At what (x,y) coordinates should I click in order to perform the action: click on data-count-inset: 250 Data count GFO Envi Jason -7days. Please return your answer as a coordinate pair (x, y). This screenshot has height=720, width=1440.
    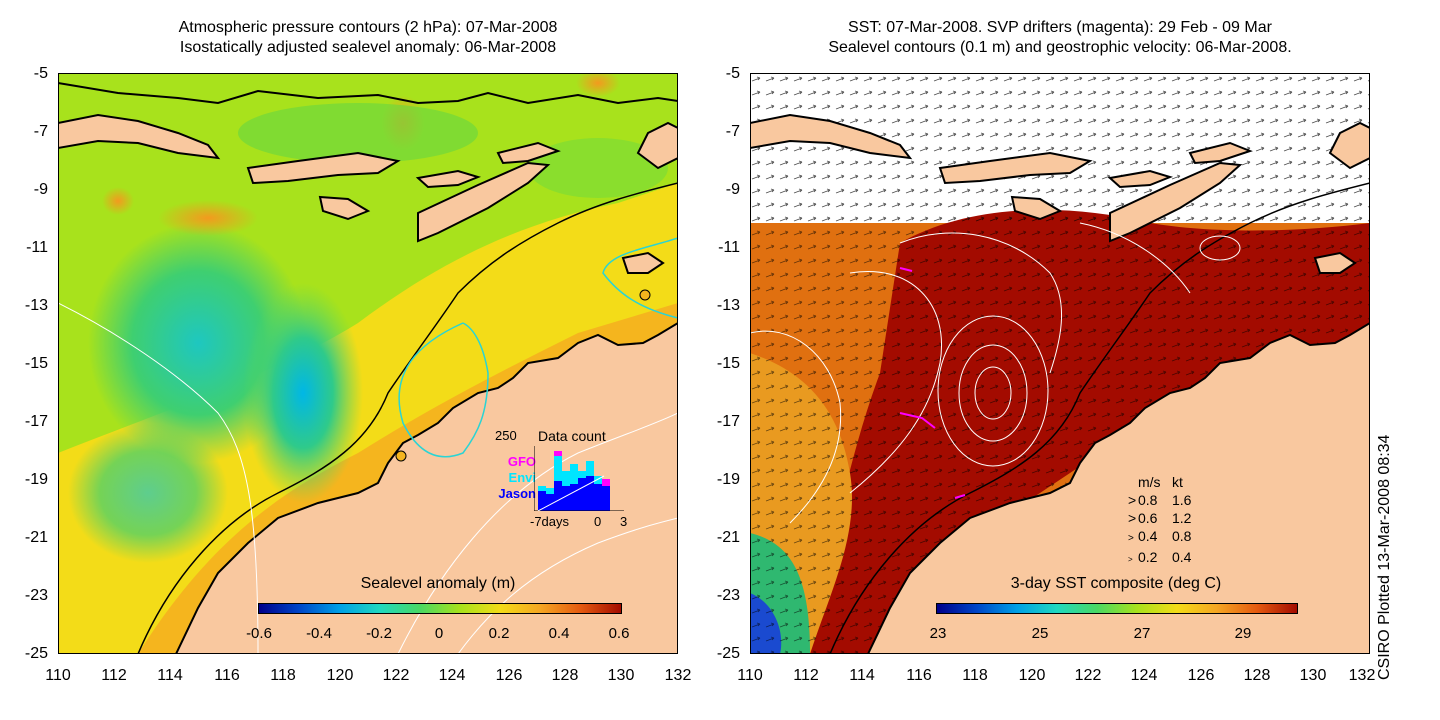
    Looking at the image, I should click on (565, 478).